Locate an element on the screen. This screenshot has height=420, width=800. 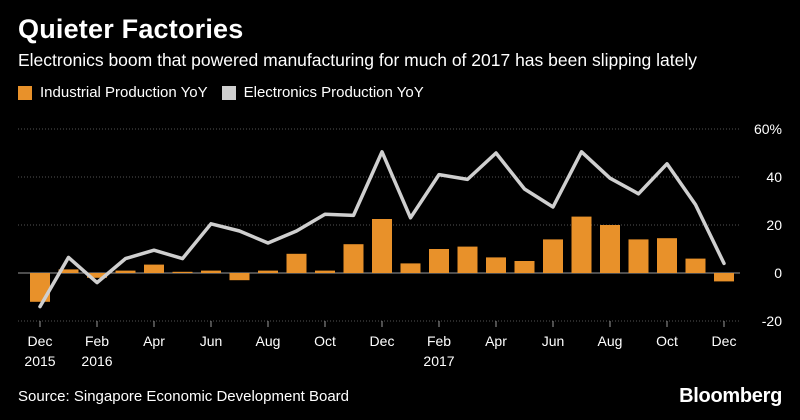
x-tick-label-year: 2015 is located at coordinates (39, 361).